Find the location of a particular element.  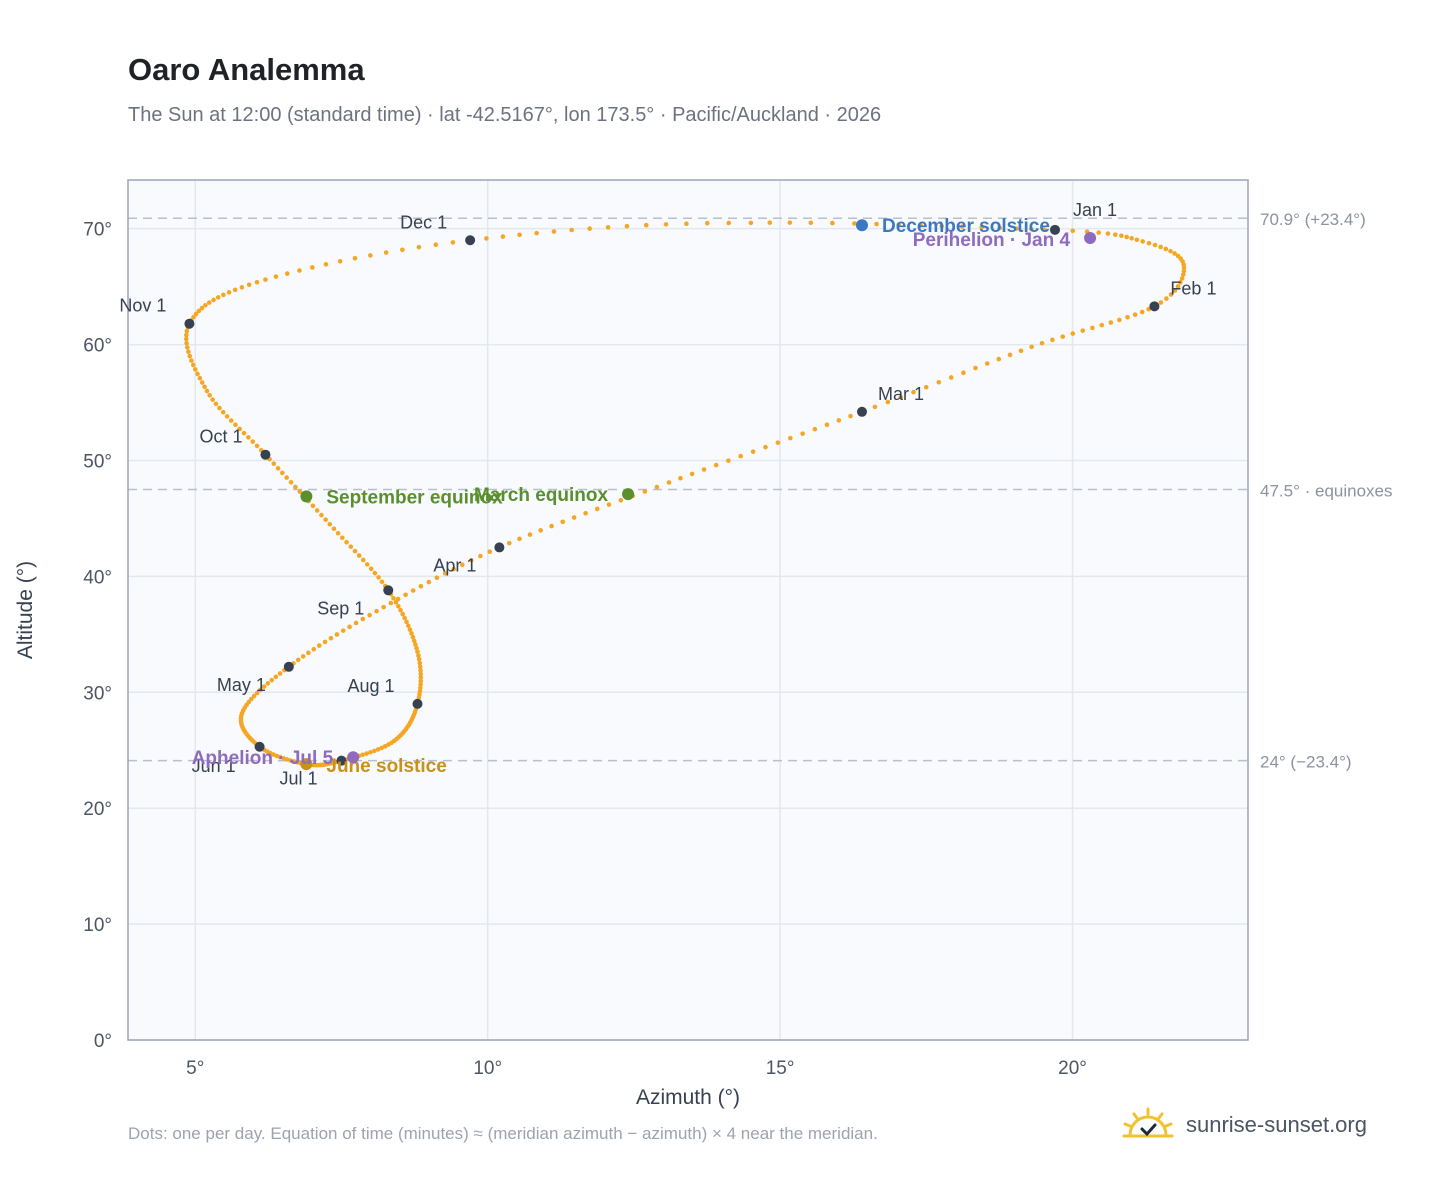

x-tick-label: 20° is located at coordinates (1072, 1068).